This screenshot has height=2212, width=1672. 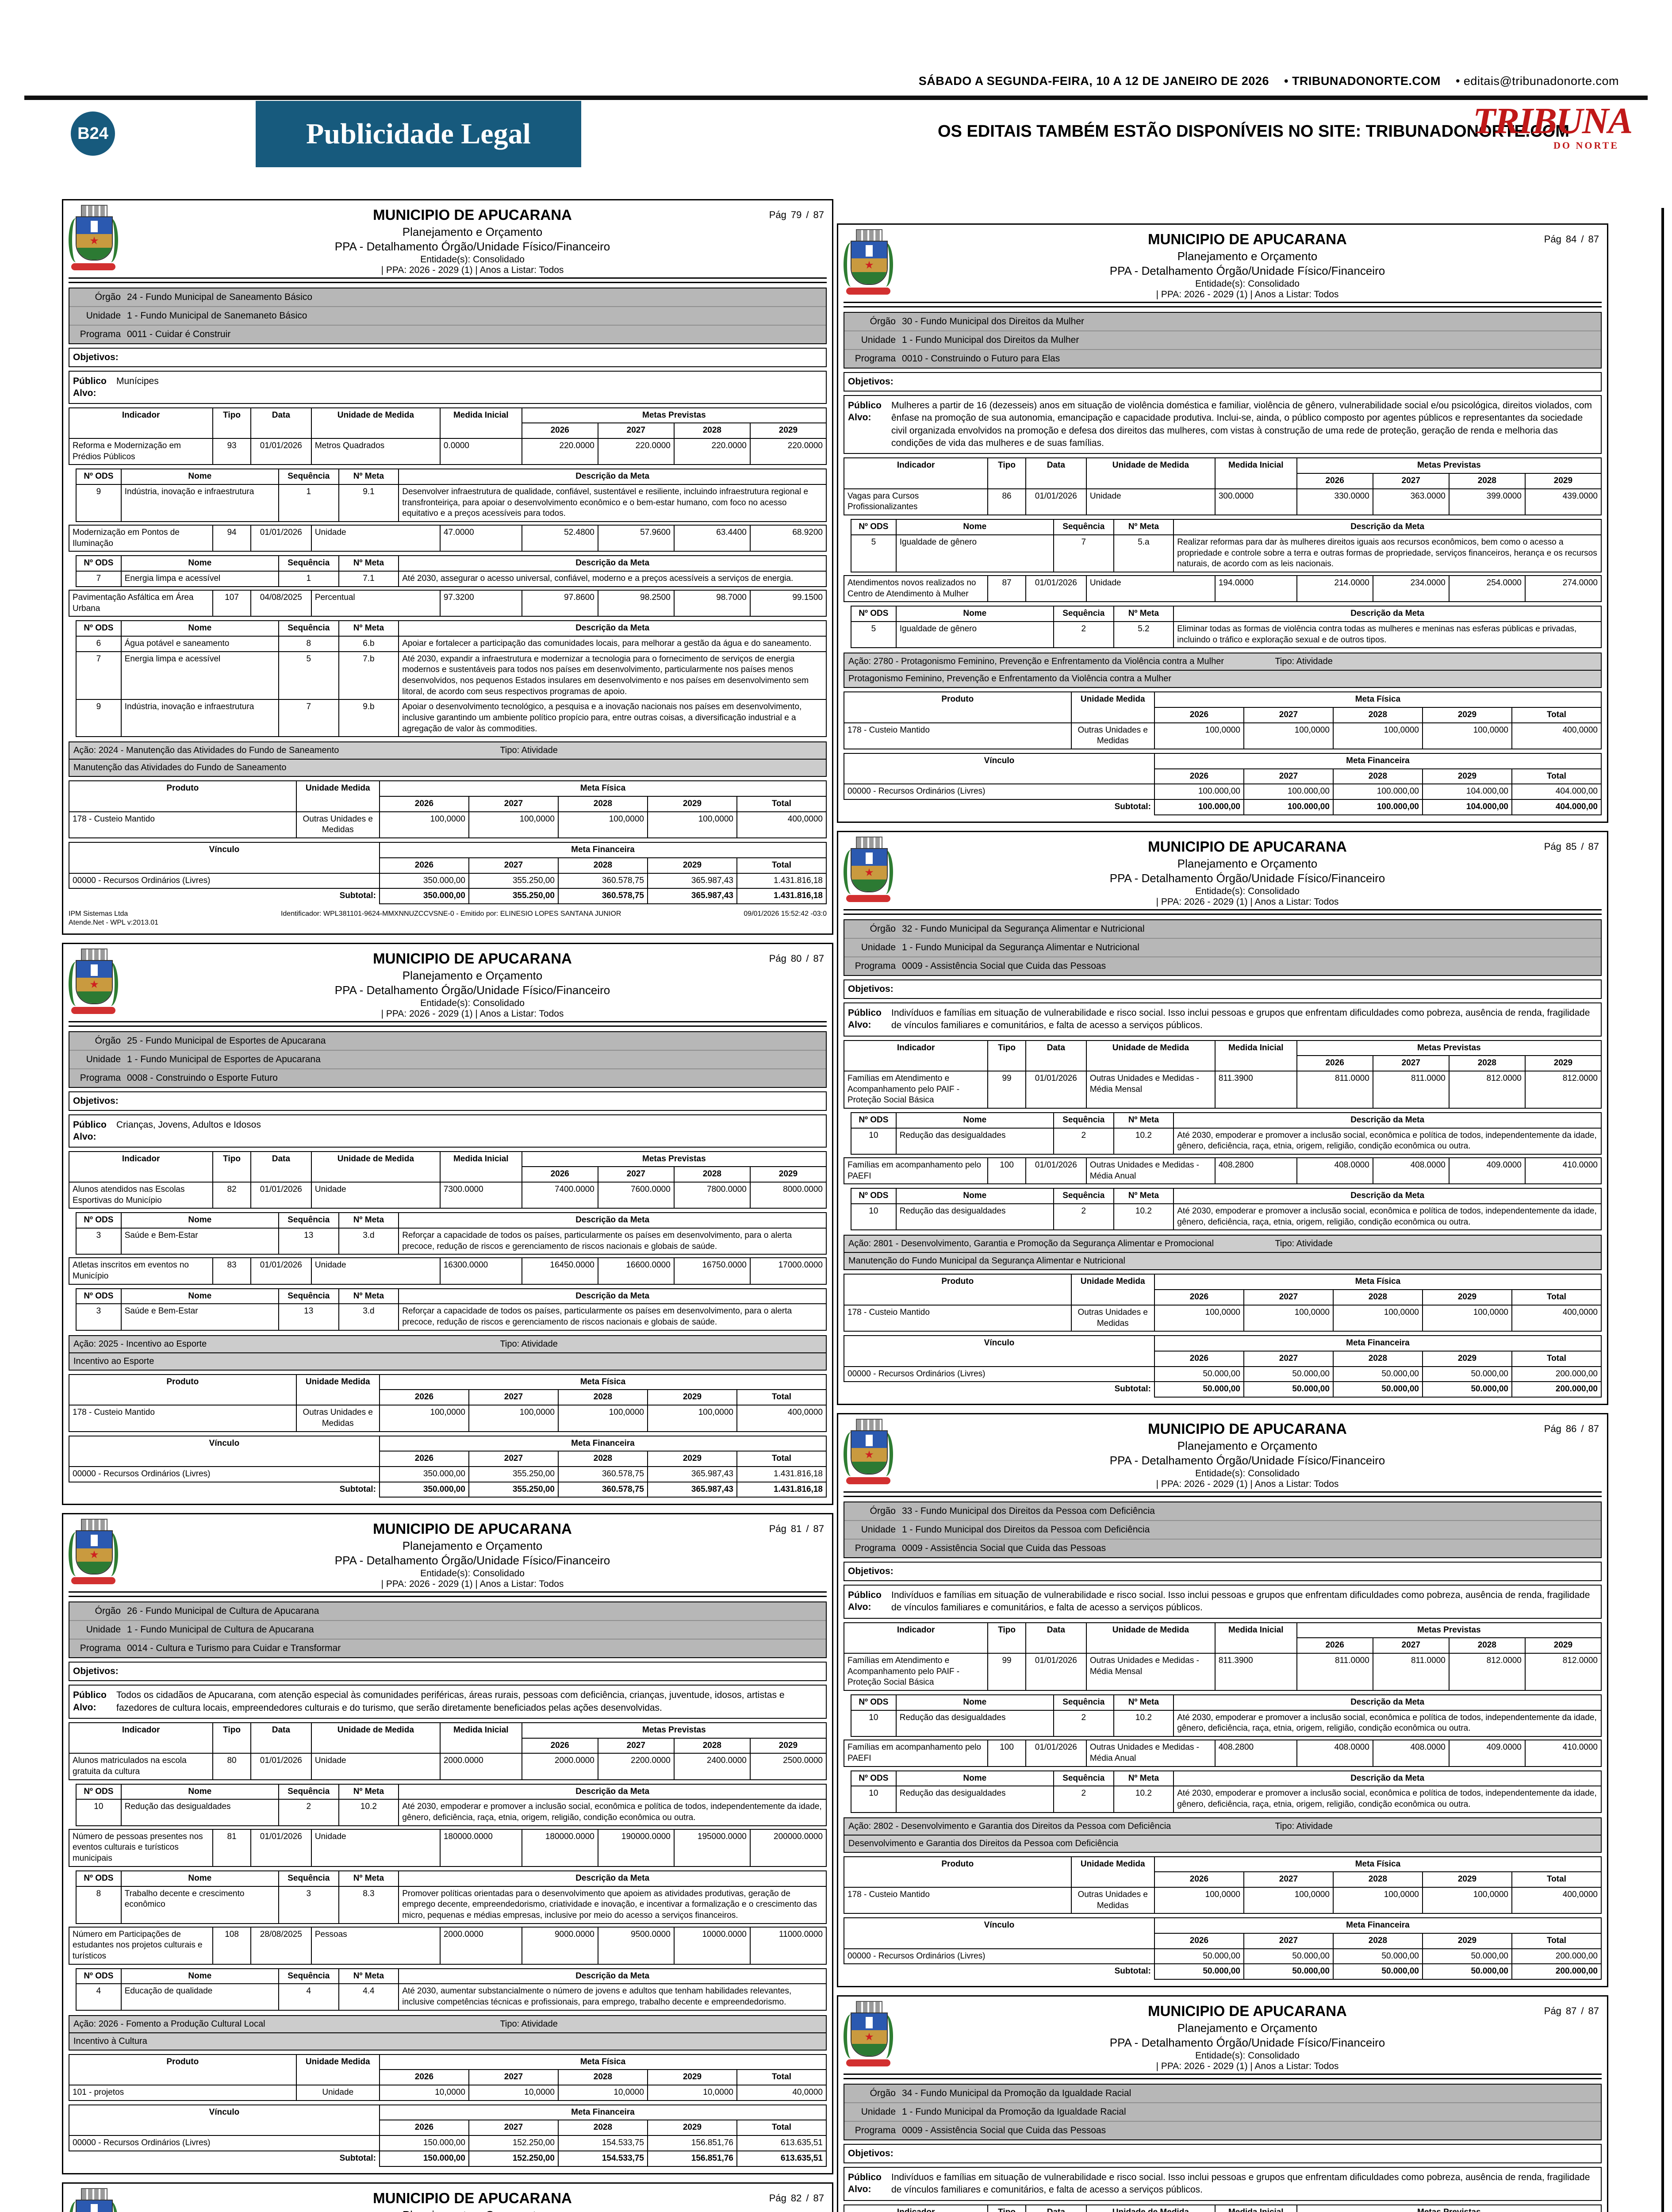 What do you see at coordinates (869, 251) in the screenshot?
I see `shield-tower-icon` at bounding box center [869, 251].